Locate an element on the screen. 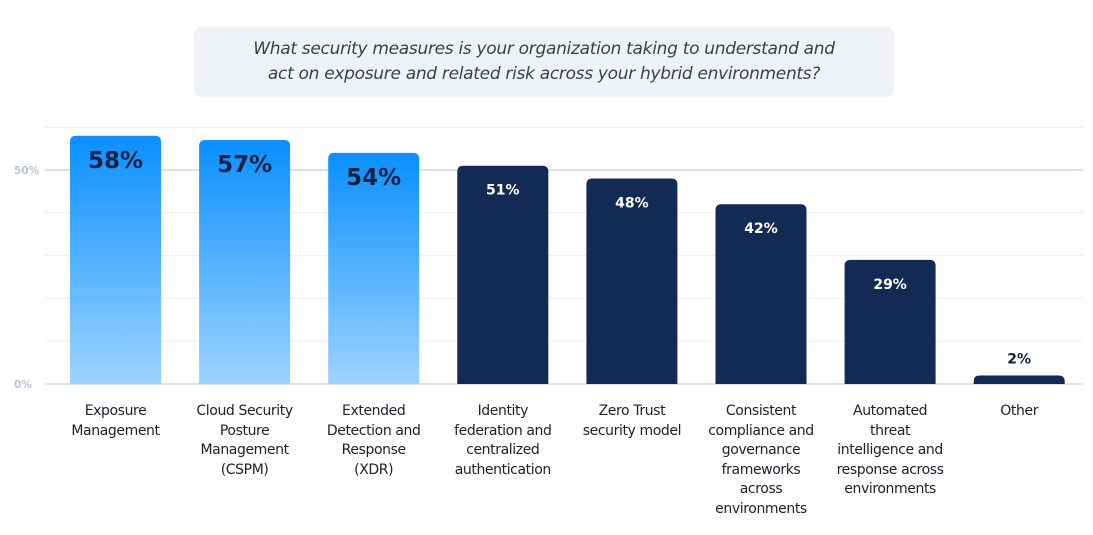  y-tick-label: 50% is located at coordinates (27, 171).